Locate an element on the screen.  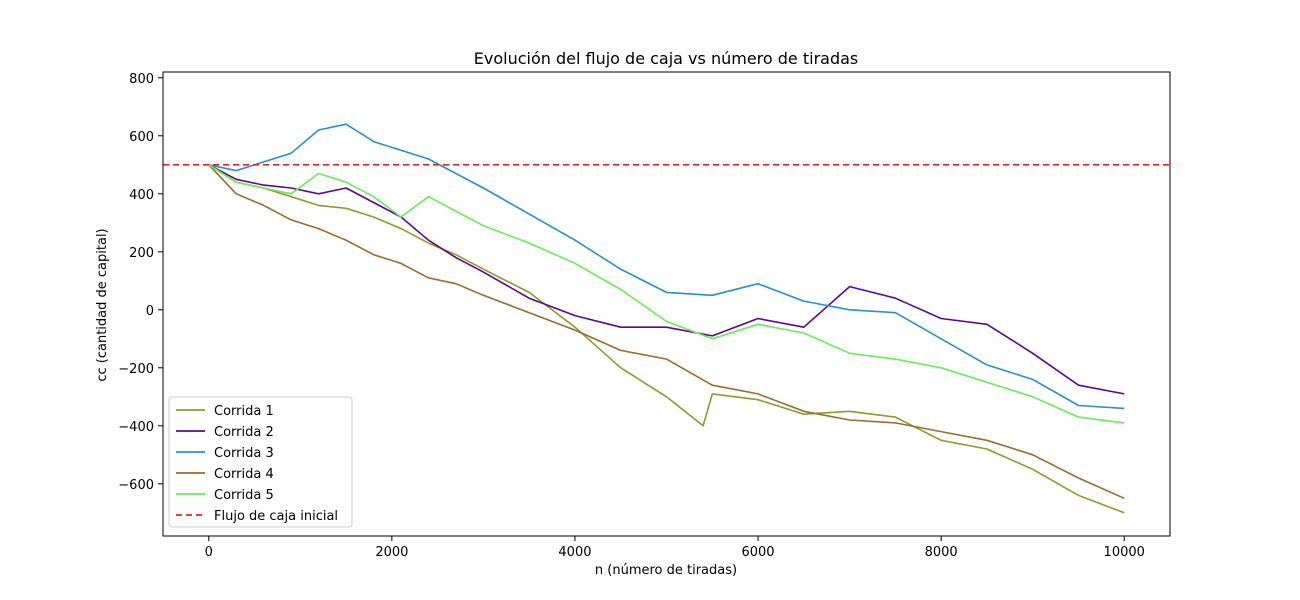
legend-box is located at coordinates (260, 462).